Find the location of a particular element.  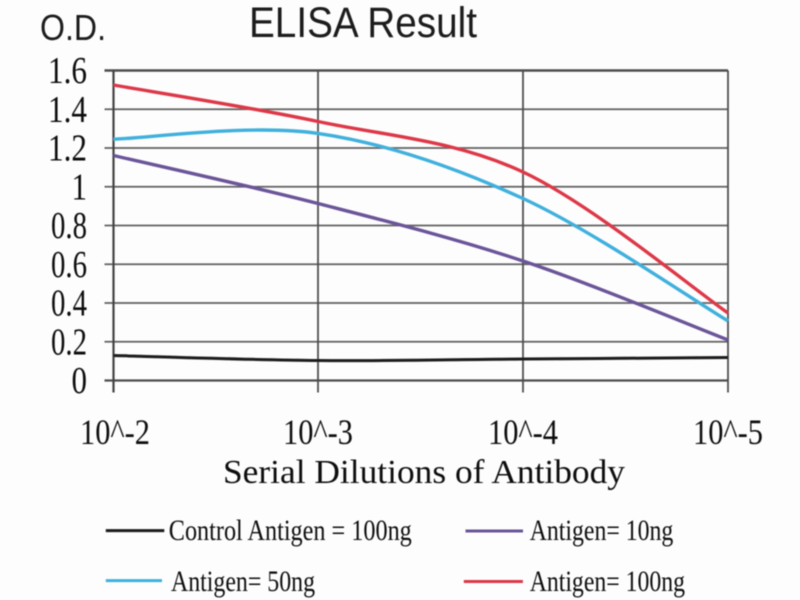

svg-text: Antigen= 100ng is located at coordinates (607, 581).